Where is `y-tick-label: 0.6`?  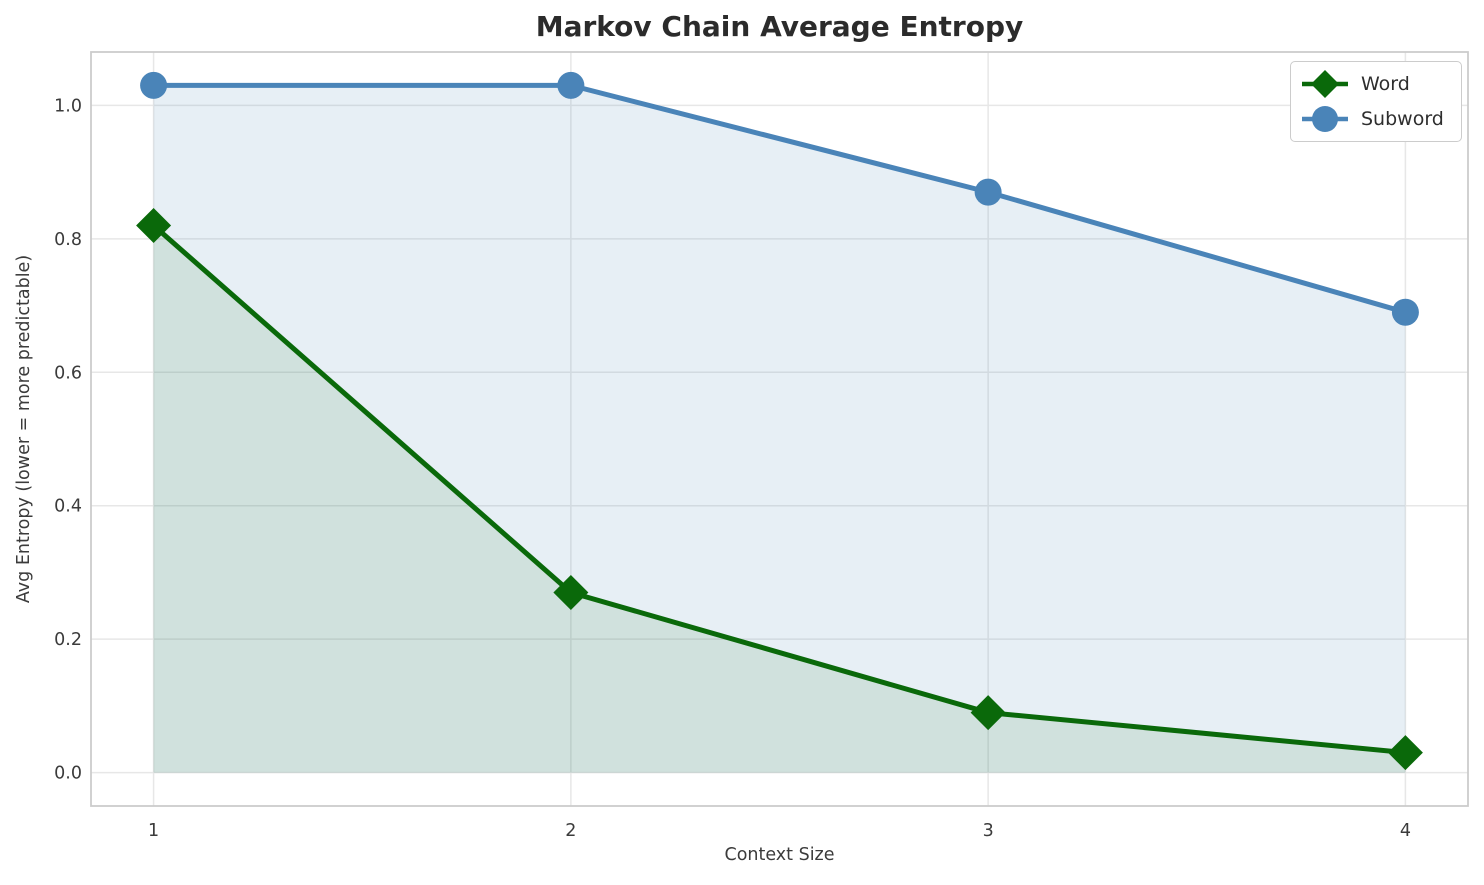
y-tick-label: 0.6 is located at coordinates (68, 373).